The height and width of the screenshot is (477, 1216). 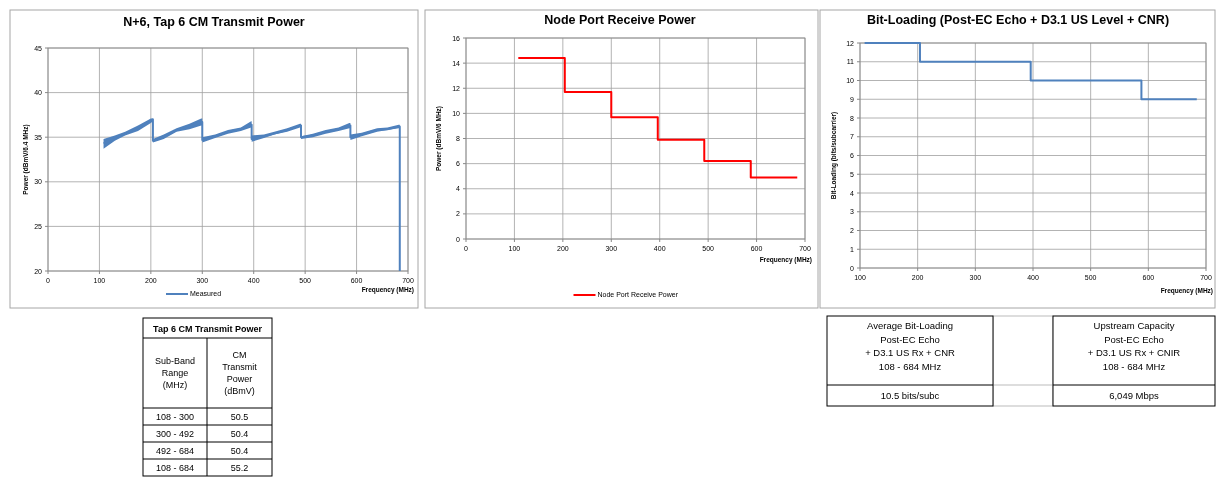 What do you see at coordinates (208, 329) in the screenshot?
I see `text: Tap 6 CM Transmit Power` at bounding box center [208, 329].